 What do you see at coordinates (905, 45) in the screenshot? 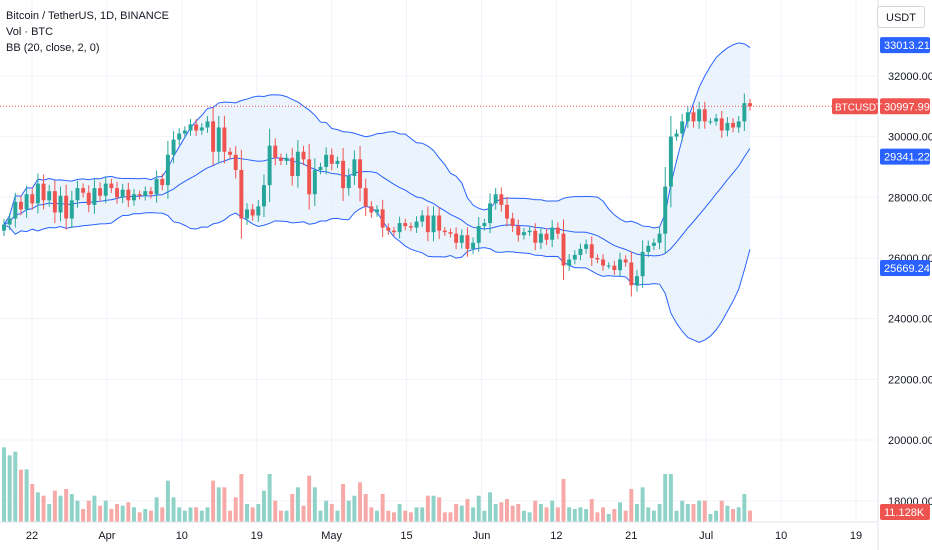
I see `price-label-bb-upper-bg` at bounding box center [905, 45].